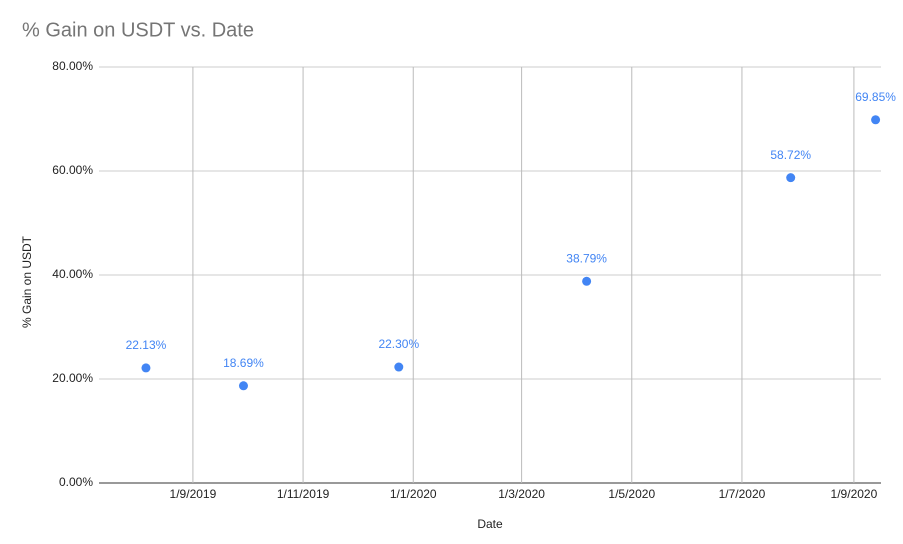 The height and width of the screenshot is (544, 903). What do you see at coordinates (303, 494) in the screenshot?
I see `x-tick-label: 1/11/2019` at bounding box center [303, 494].